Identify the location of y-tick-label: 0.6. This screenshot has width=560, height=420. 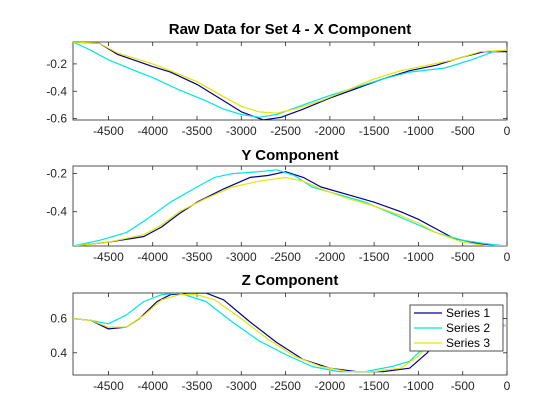
(58, 319).